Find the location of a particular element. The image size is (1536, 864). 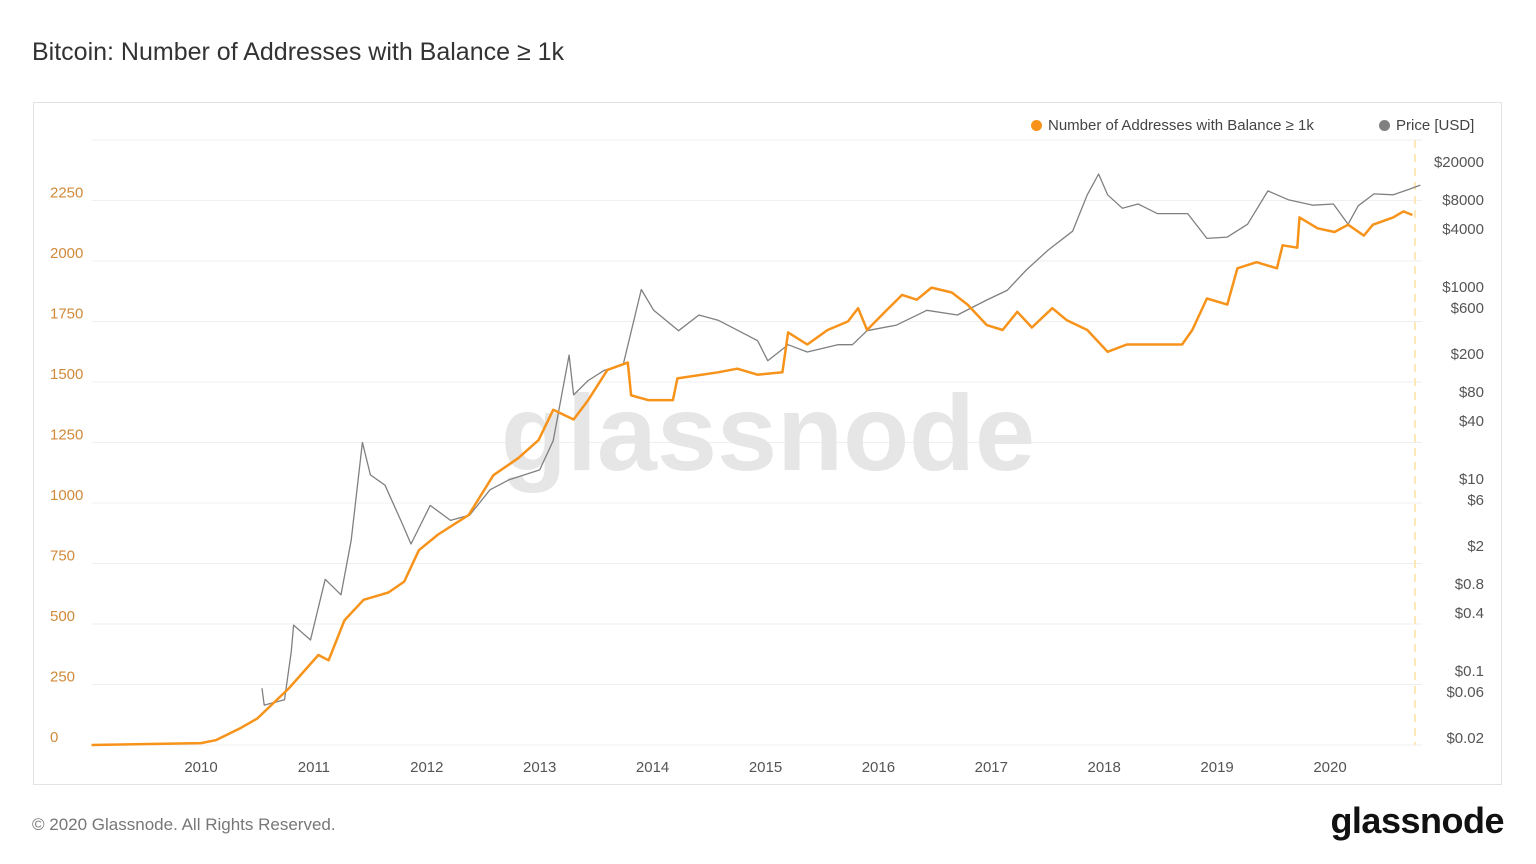

left-axis-tick-label: 1500 is located at coordinates (66, 374).